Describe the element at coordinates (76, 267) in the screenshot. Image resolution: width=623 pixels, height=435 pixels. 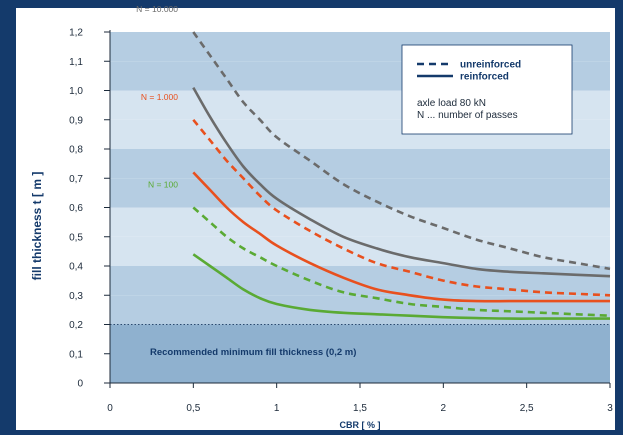
I see `y-tick-label: 0,4` at that location.